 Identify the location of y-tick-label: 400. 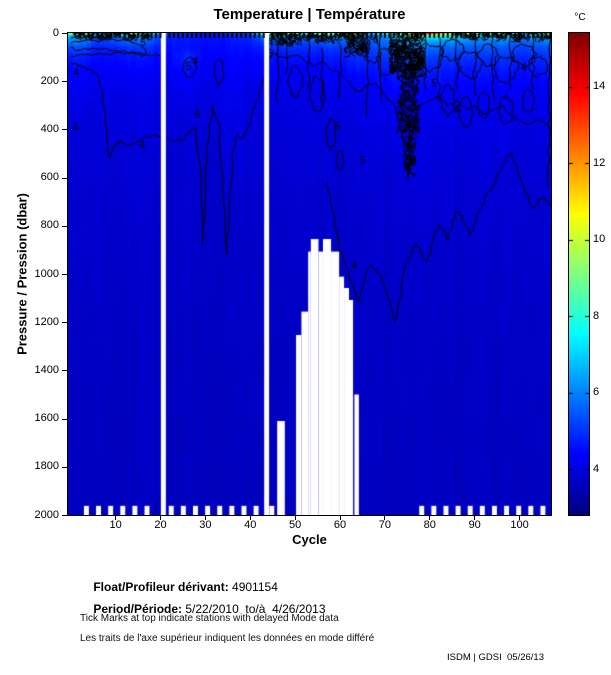
(49, 128).